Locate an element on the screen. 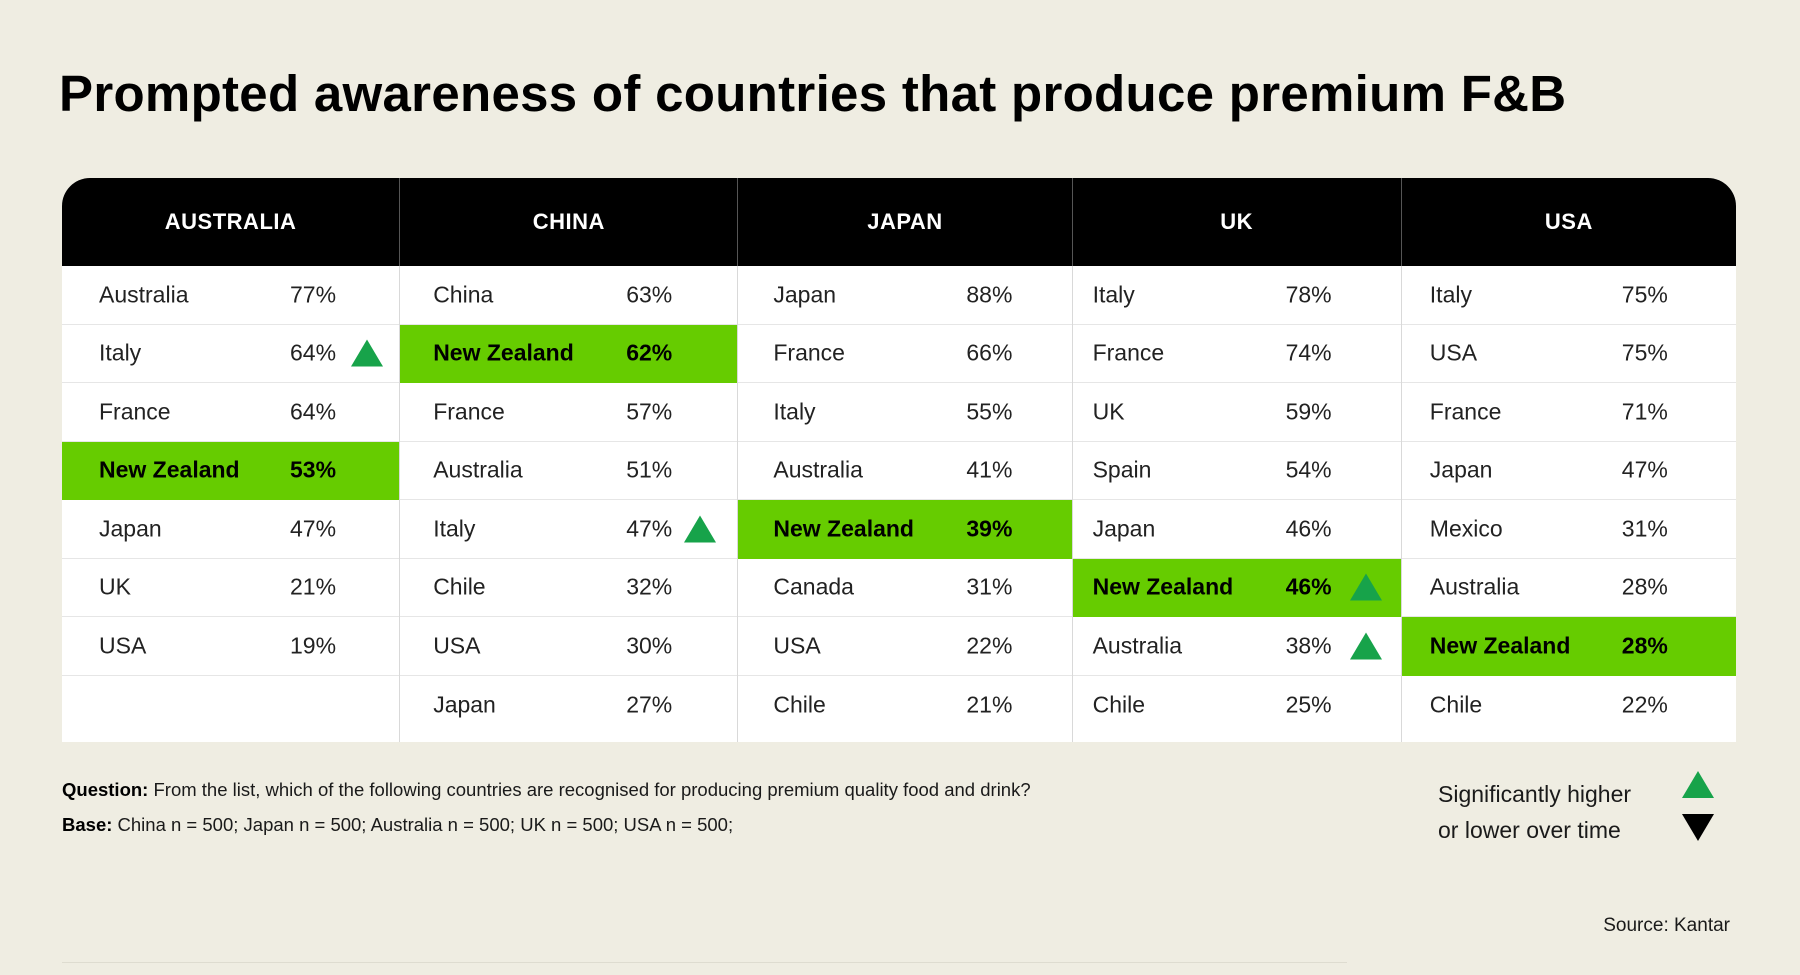 The width and height of the screenshot is (1800, 975). awareness-value: 21% is located at coordinates (313, 586).